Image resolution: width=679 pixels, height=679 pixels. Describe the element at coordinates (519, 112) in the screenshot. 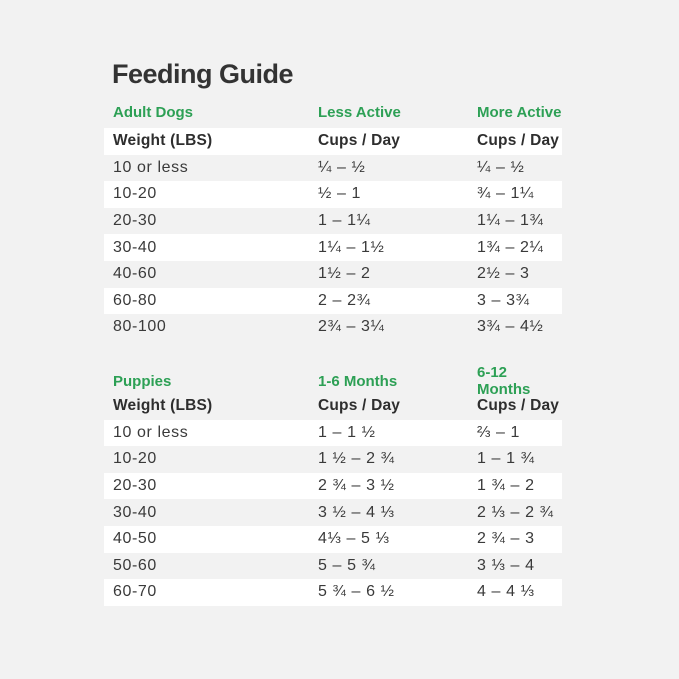

I see `column-header-more-active: More Active` at that location.